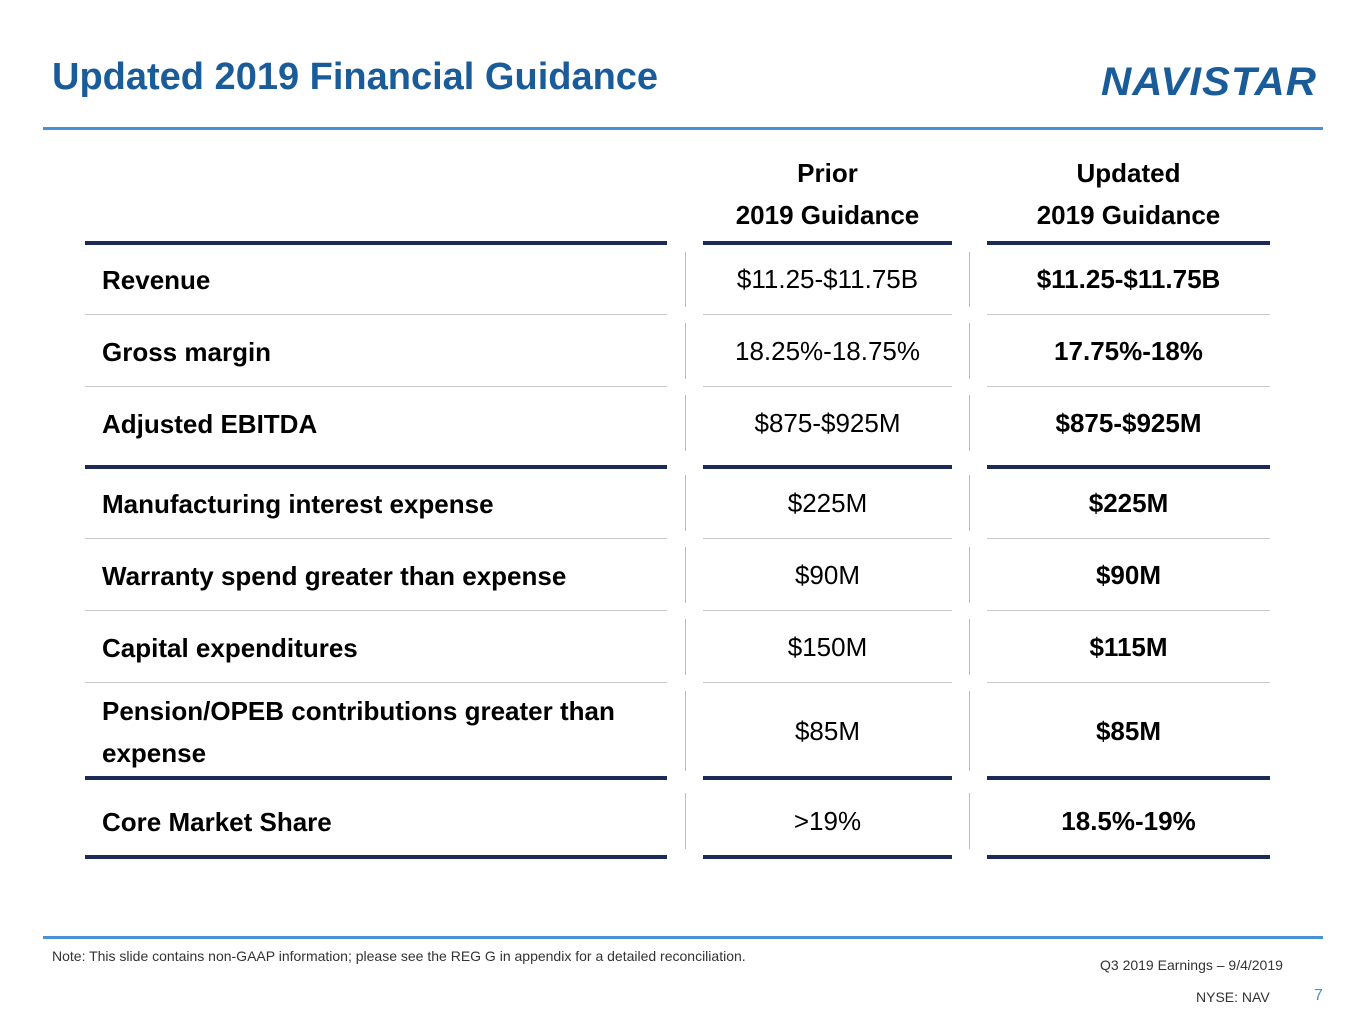 This screenshot has height=1024, width=1365. Describe the element at coordinates (1128, 279) in the screenshot. I see `updated-value-revenue: $11.25-$11.75B` at that location.